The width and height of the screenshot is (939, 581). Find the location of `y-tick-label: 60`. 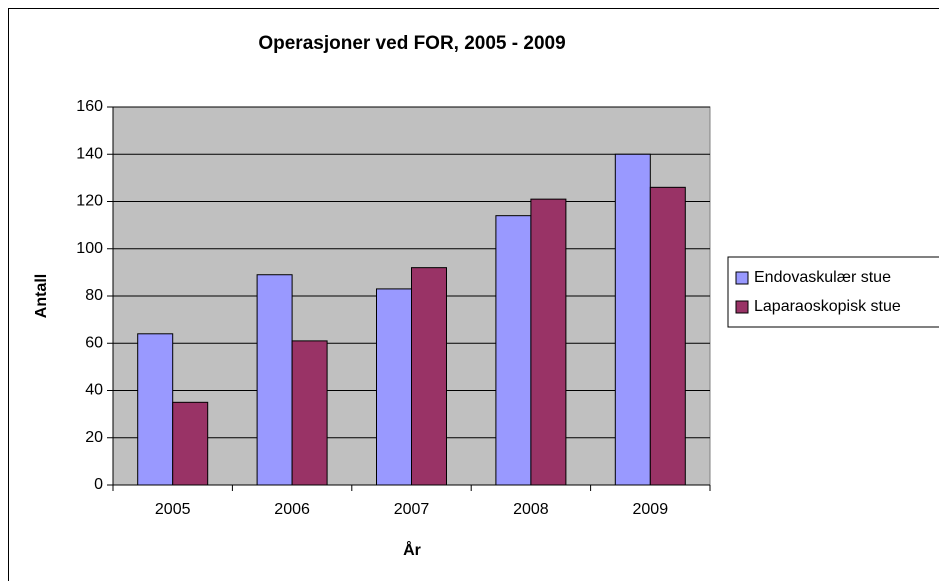

y-tick-label: 60 is located at coordinates (94, 342).